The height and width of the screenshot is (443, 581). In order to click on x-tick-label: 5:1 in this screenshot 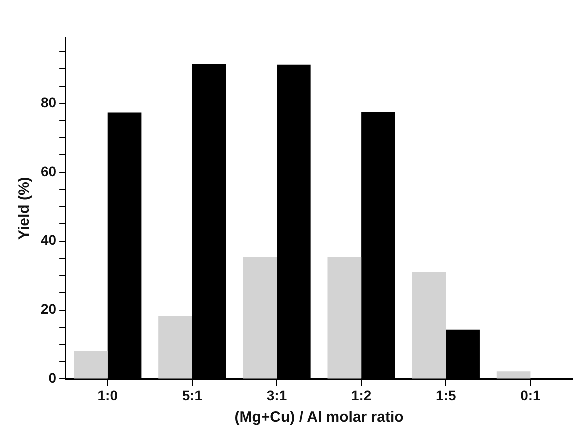, I will do `click(192, 395)`.